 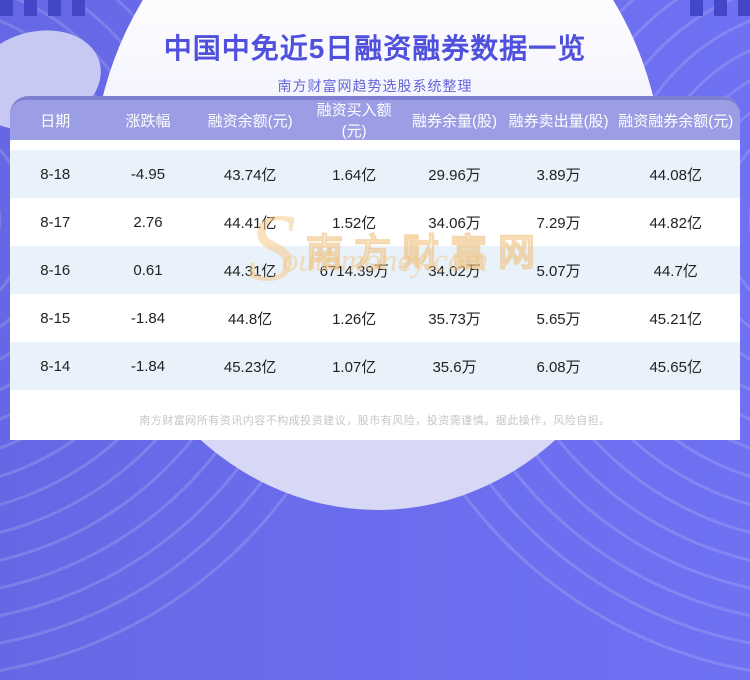 What do you see at coordinates (454, 367) in the screenshot?
I see `cell-short-balance: 35.6万` at bounding box center [454, 367].